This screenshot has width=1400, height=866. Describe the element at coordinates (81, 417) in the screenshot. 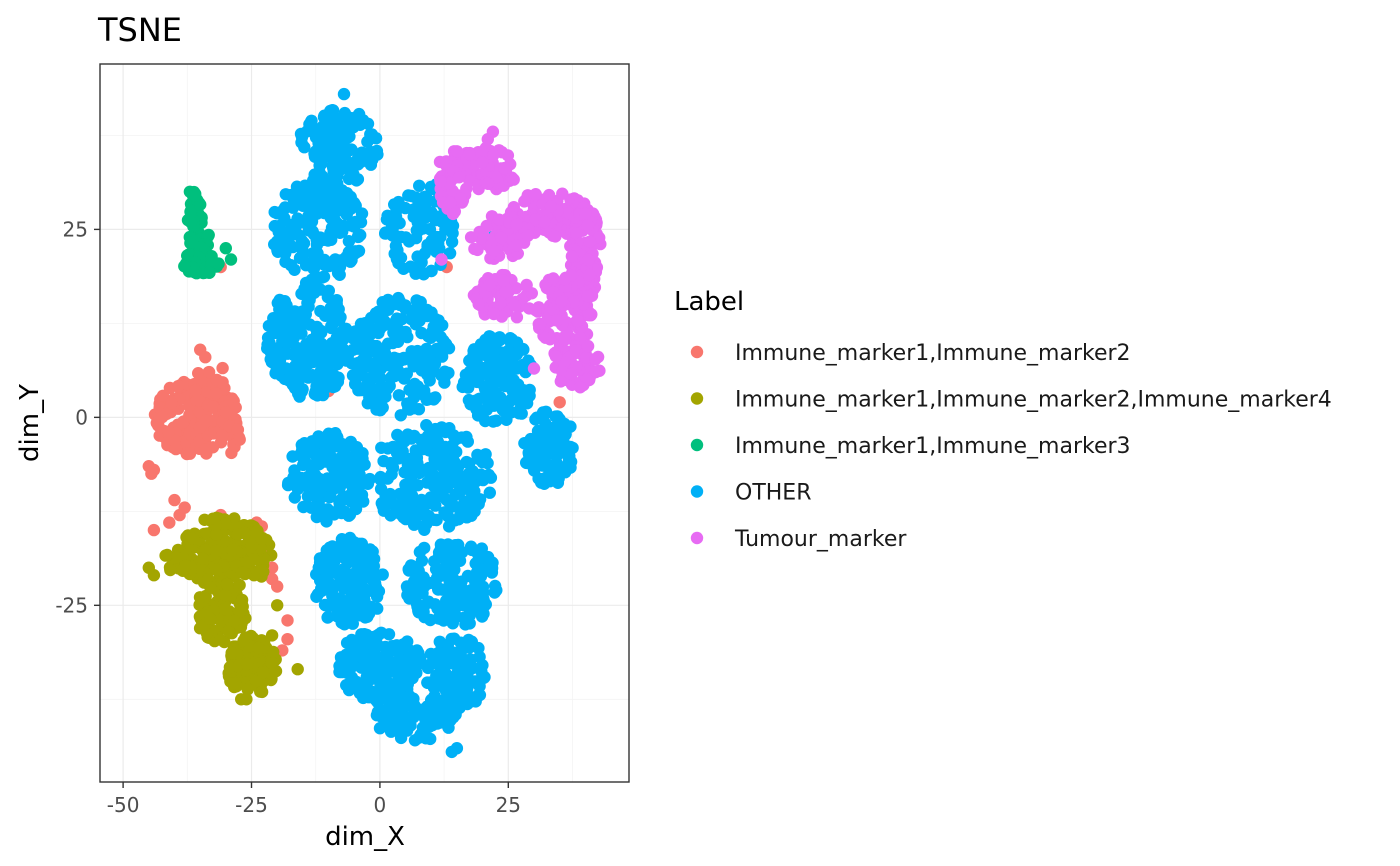

I see `y-tick-label: 0` at that location.